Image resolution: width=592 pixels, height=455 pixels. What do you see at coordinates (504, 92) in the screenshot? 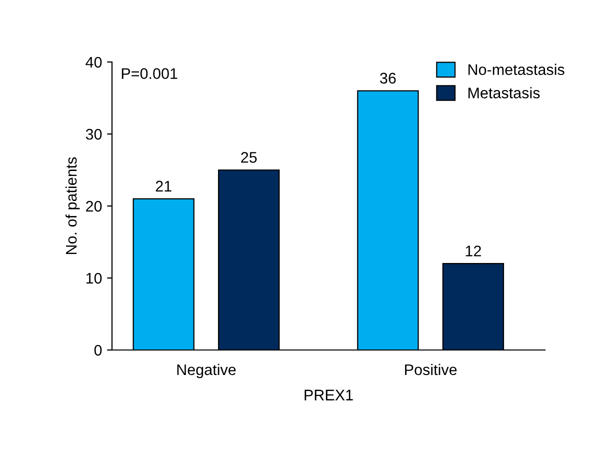
I see `legend-label: Metastasis` at bounding box center [504, 92].